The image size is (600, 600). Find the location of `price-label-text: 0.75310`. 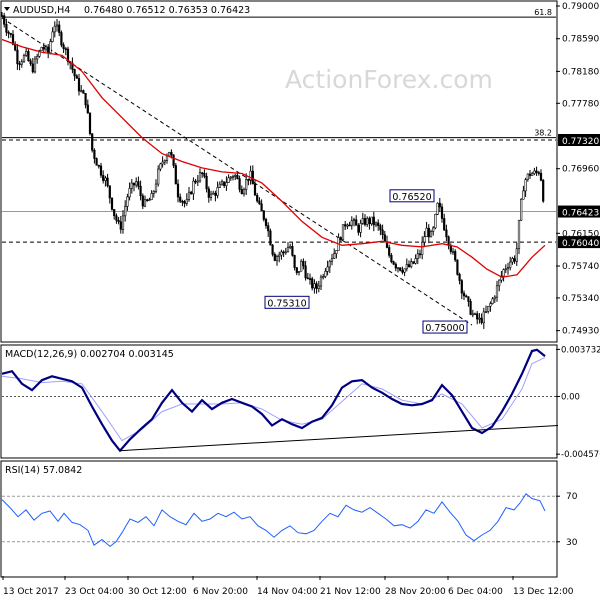

price-label-text: 0.75310 is located at coordinates (286, 303).